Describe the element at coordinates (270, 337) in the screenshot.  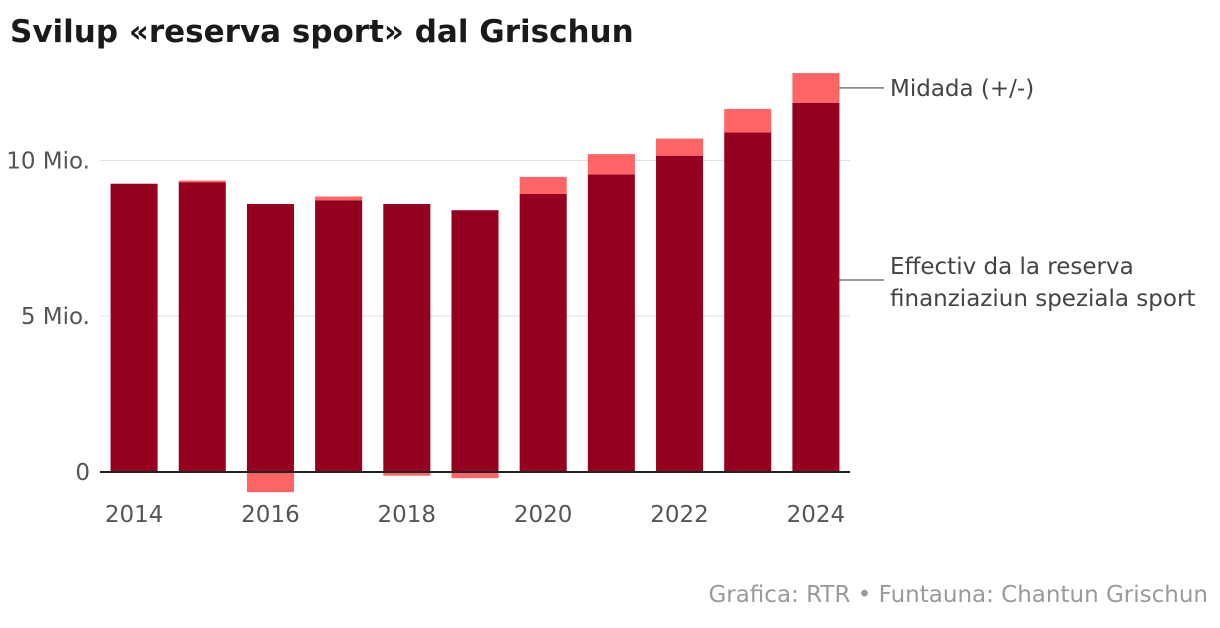
I see `bar-effectiv-2016` at that location.